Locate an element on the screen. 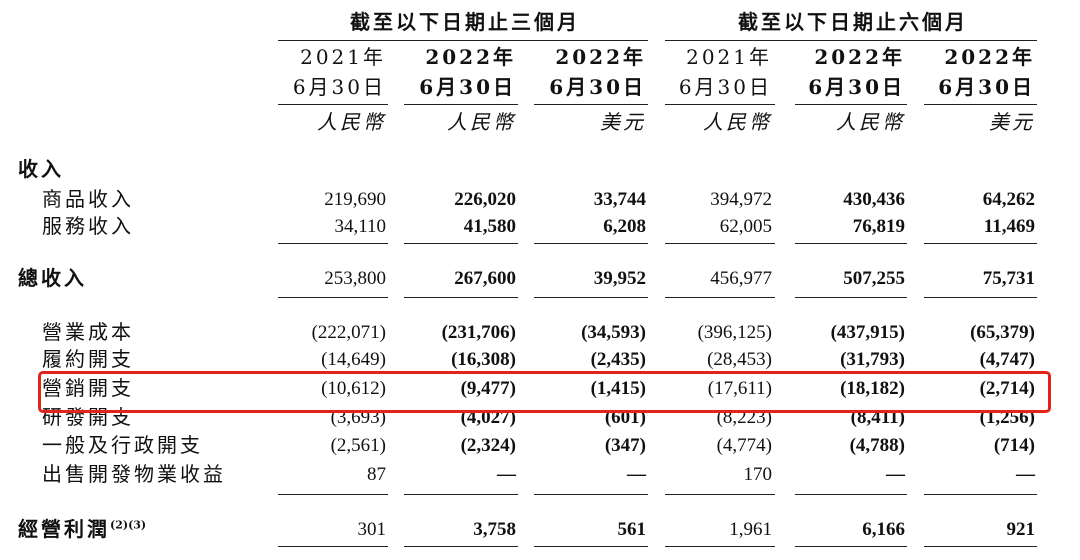  table-cell: 75,731 is located at coordinates (1008, 278).